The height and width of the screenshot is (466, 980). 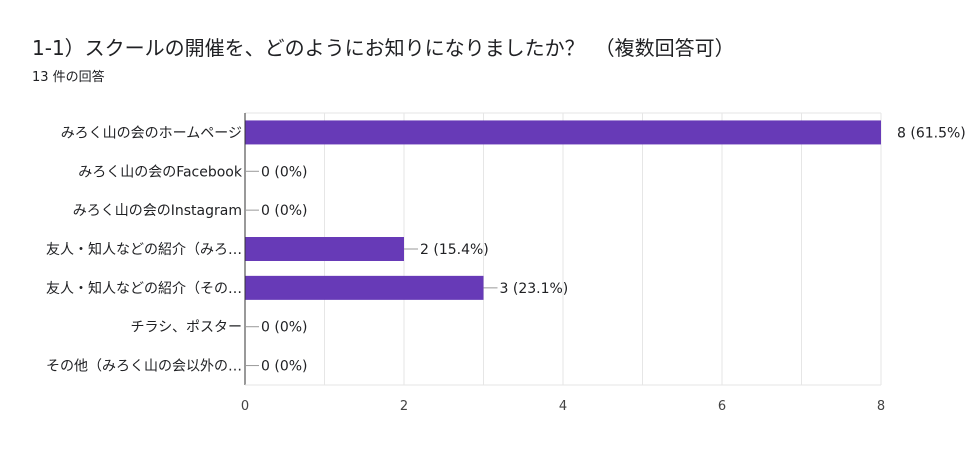 What do you see at coordinates (881, 406) in the screenshot?
I see `x-tick-label: 8` at bounding box center [881, 406].